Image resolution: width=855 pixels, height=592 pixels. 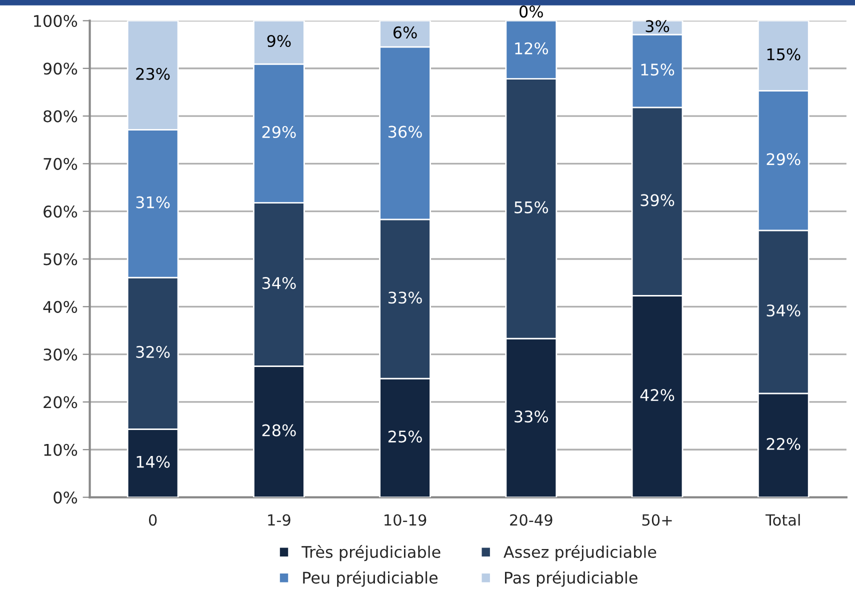 What do you see at coordinates (61, 354) in the screenshot?
I see `y-tick-label: 30%` at bounding box center [61, 354].